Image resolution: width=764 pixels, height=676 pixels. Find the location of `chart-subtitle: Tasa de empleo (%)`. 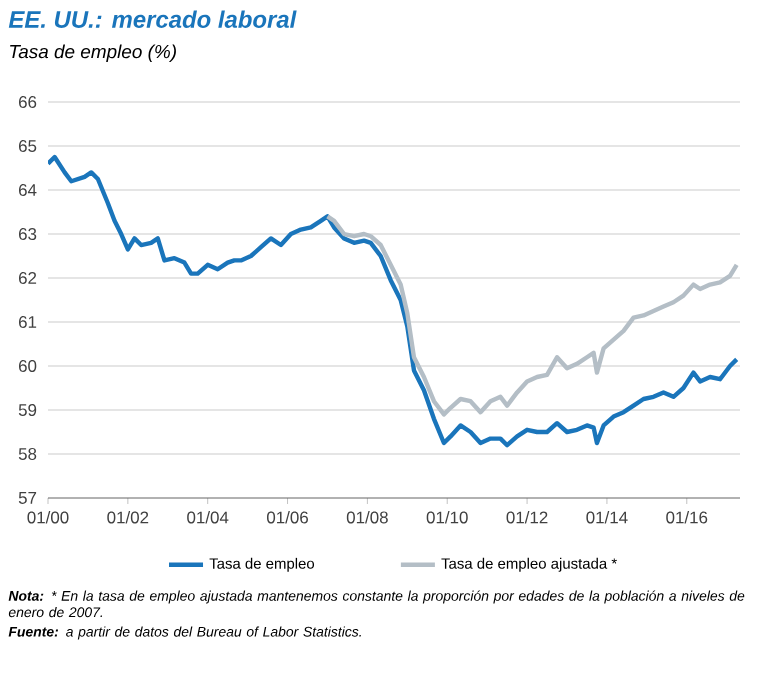

chart-subtitle: Tasa de empleo (%) is located at coordinates (93, 53).